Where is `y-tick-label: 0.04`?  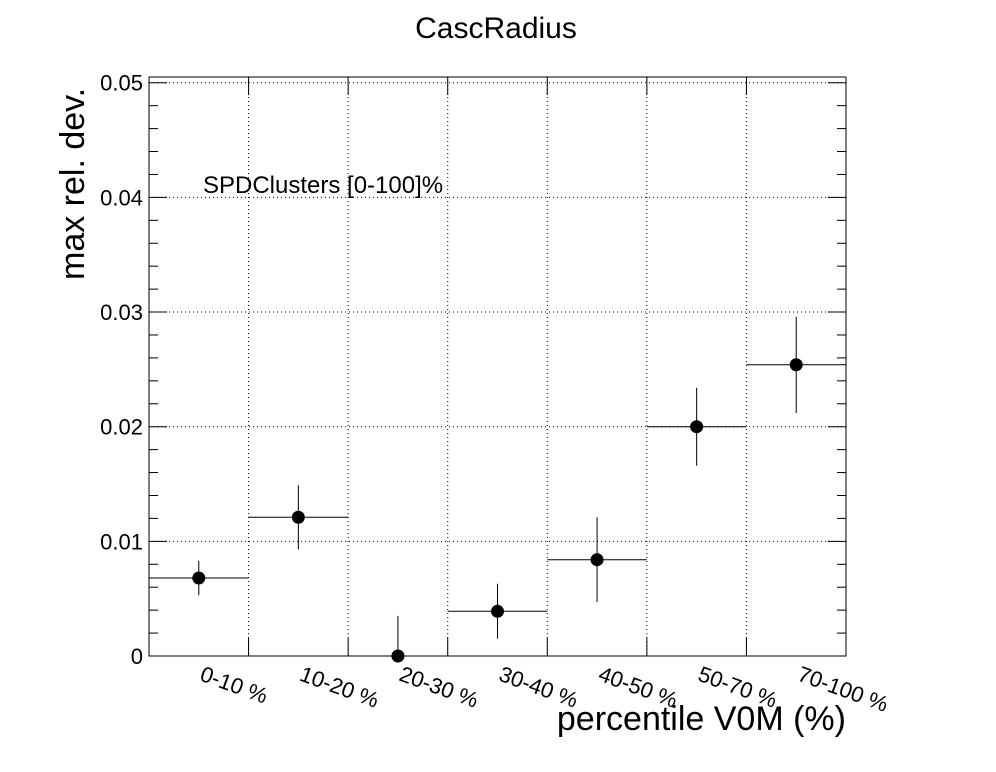 y-tick-label: 0.04 is located at coordinates (121, 197).